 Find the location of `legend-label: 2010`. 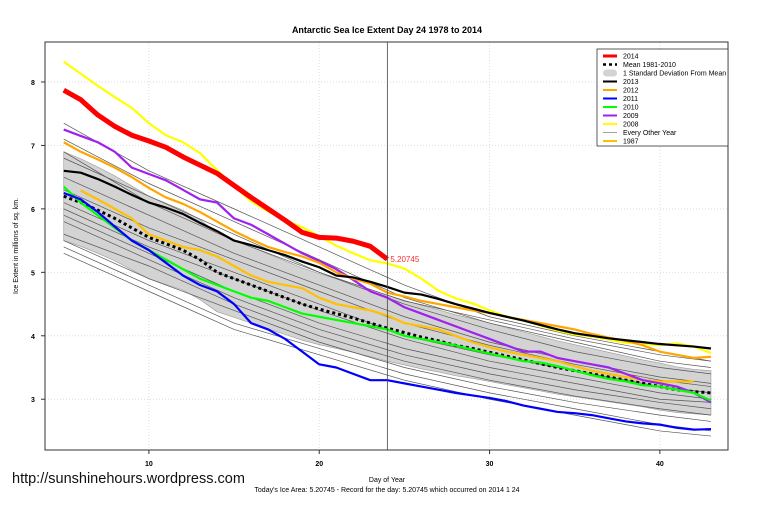

legend-label: 2010 is located at coordinates (631, 108).